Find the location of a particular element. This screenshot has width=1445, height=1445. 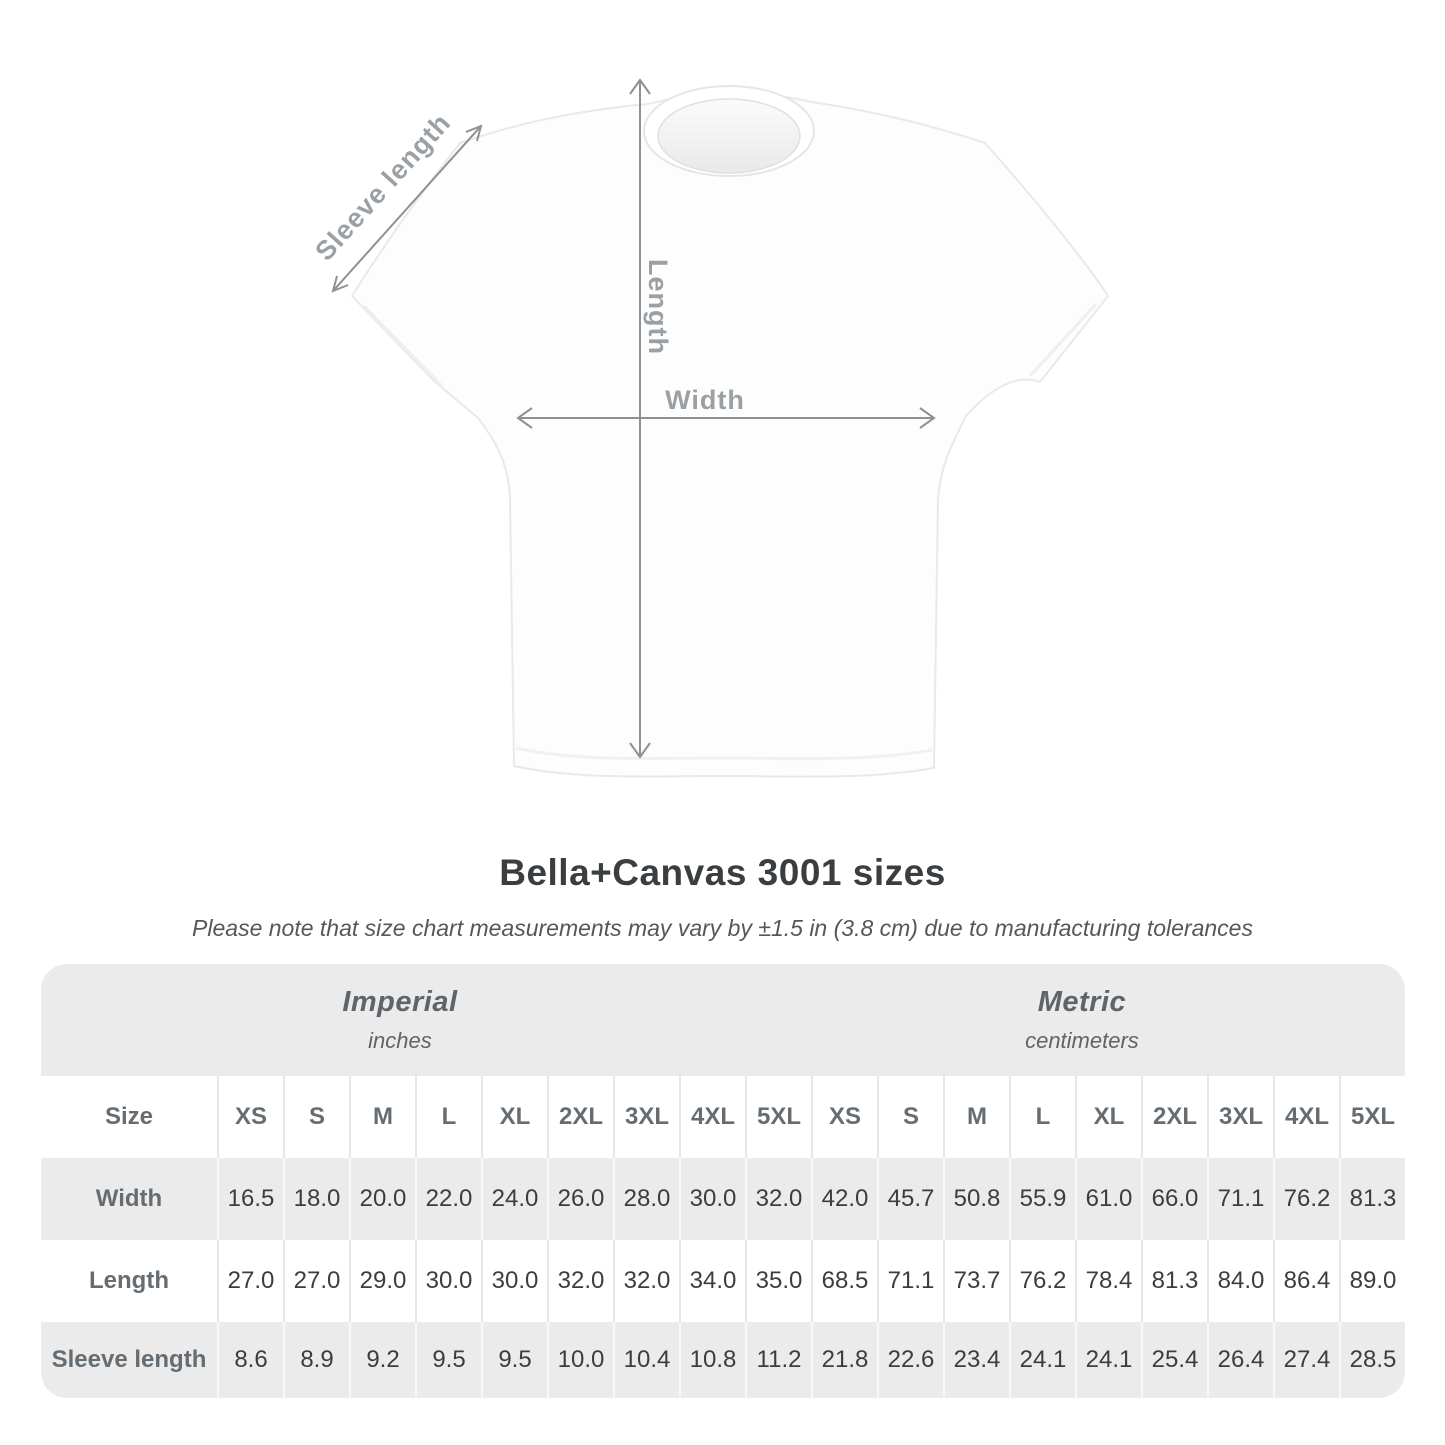

cell-value: 35.0 is located at coordinates (778, 1281).